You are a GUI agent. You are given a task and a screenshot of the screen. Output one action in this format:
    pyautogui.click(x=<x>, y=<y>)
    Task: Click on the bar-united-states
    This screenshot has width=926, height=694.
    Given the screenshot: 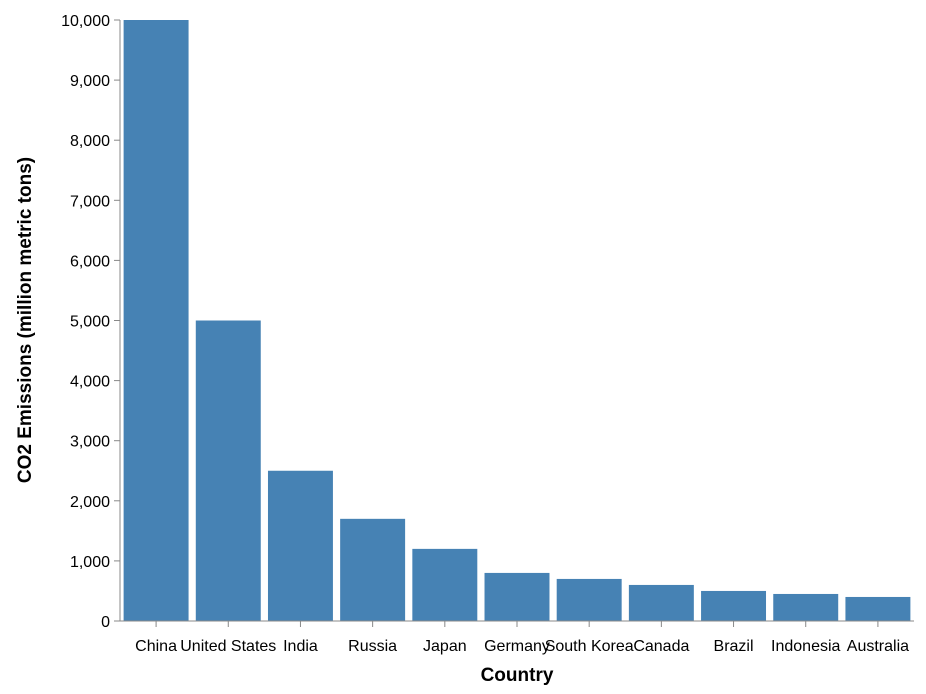 What is the action you would take?
    pyautogui.click(x=228, y=470)
    